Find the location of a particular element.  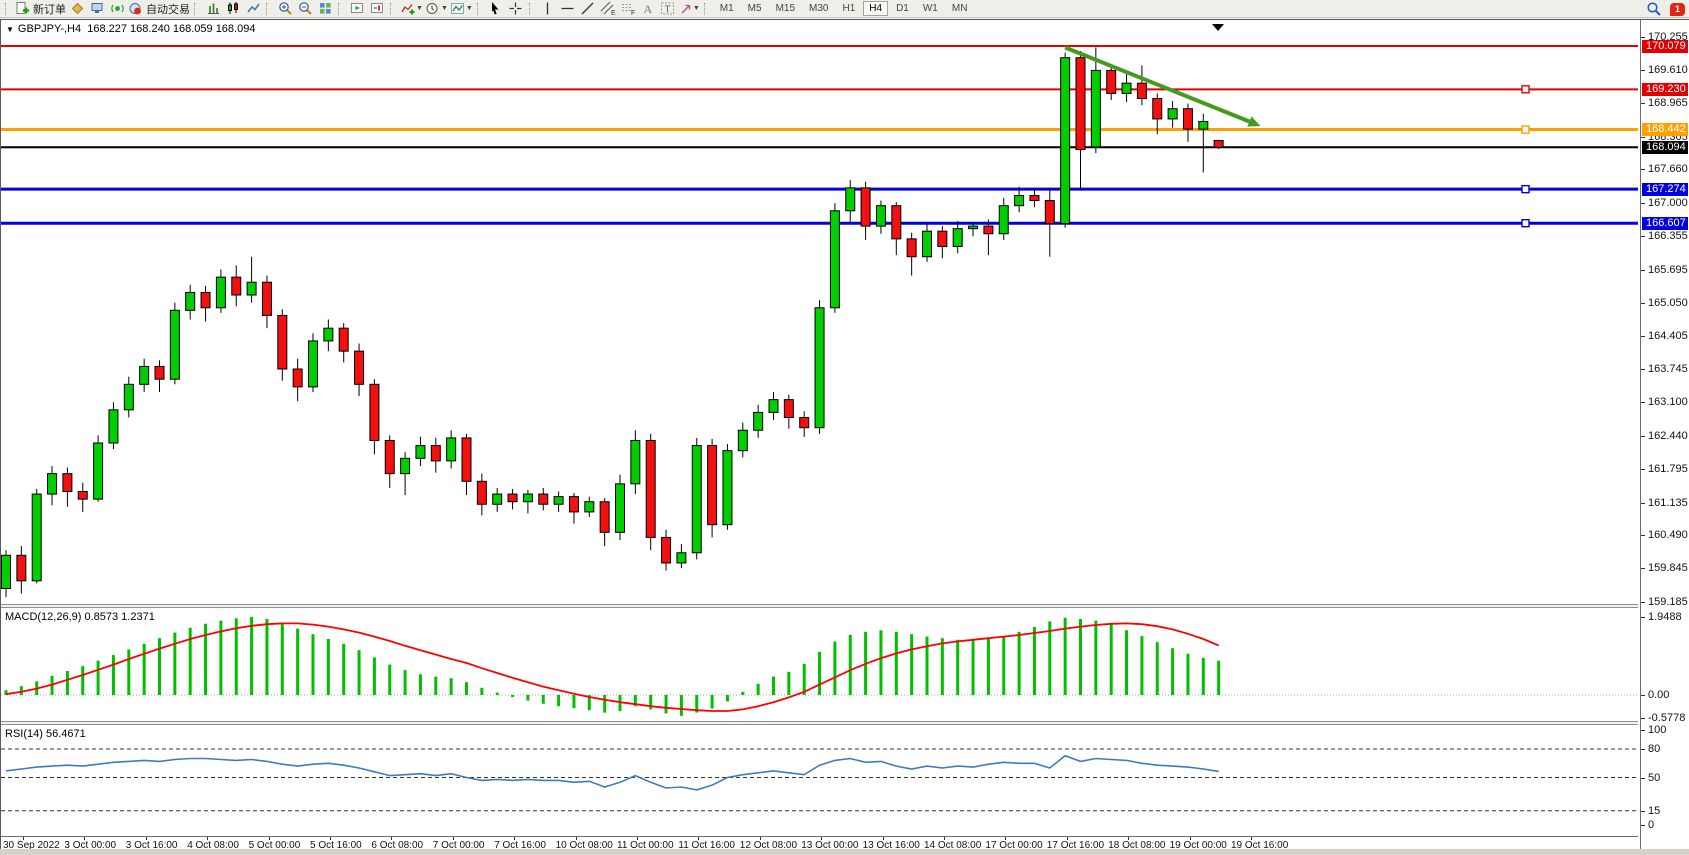

text-tool-button: A is located at coordinates (648, 9).